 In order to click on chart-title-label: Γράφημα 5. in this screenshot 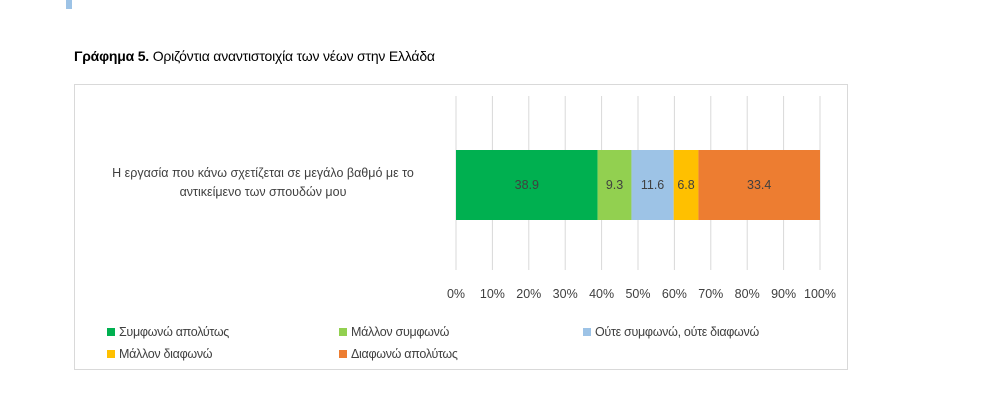, I will do `click(111, 56)`.